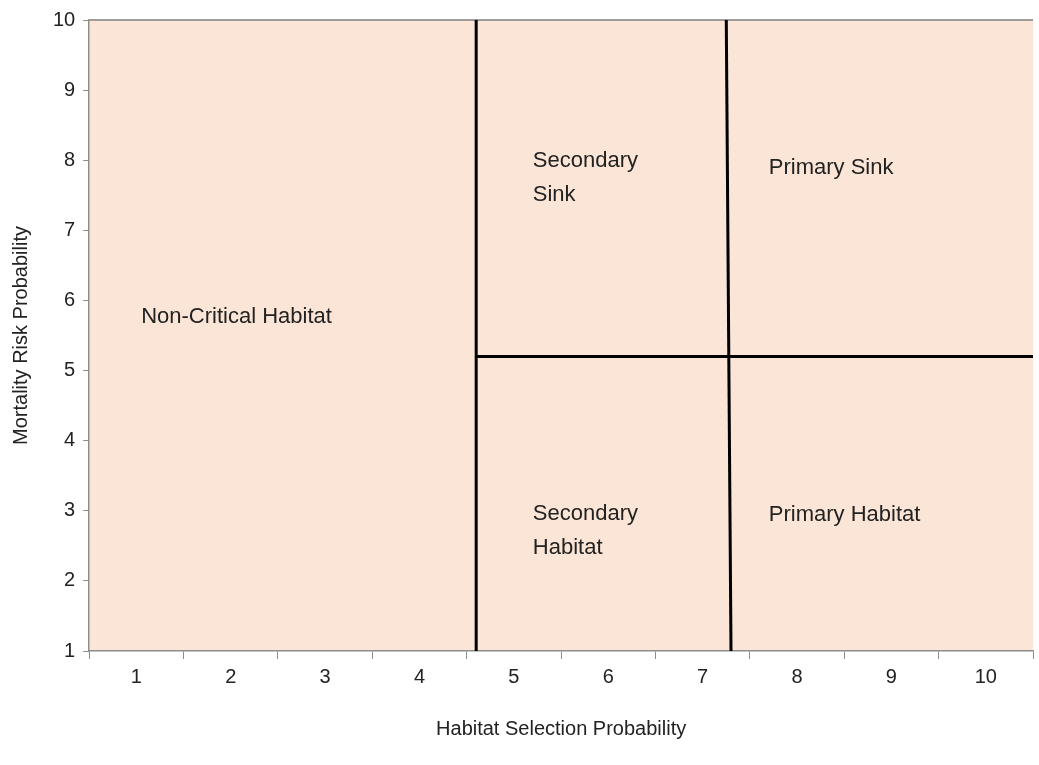 The image size is (1039, 765). I want to click on x-tick-label: 7, so click(703, 675).